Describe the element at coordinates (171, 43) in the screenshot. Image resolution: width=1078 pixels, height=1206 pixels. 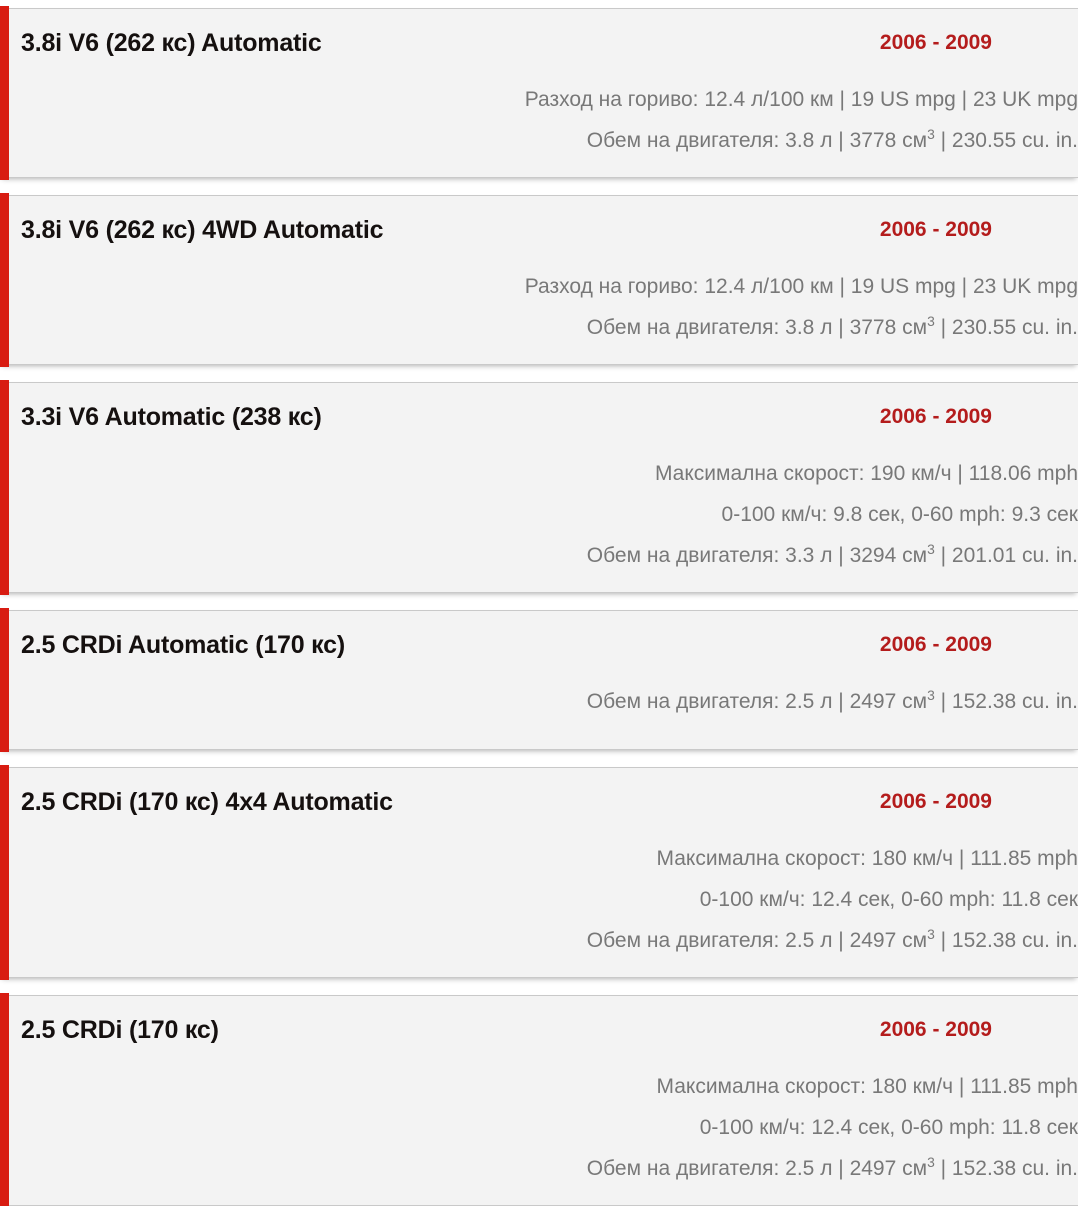
I see `variant-title: 3.8i V6 (262 кс) Automatic` at that location.